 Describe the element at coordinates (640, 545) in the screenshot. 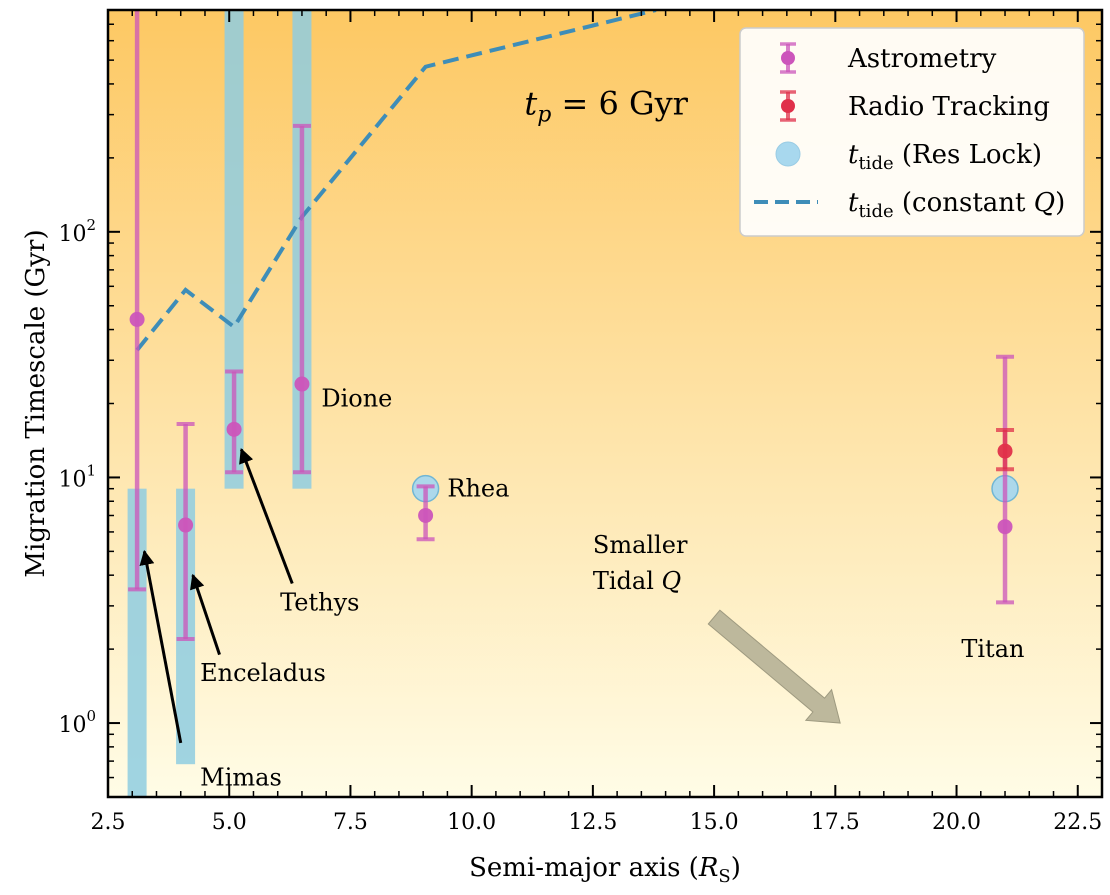

I see `smaller-q-line1: Smaller` at that location.